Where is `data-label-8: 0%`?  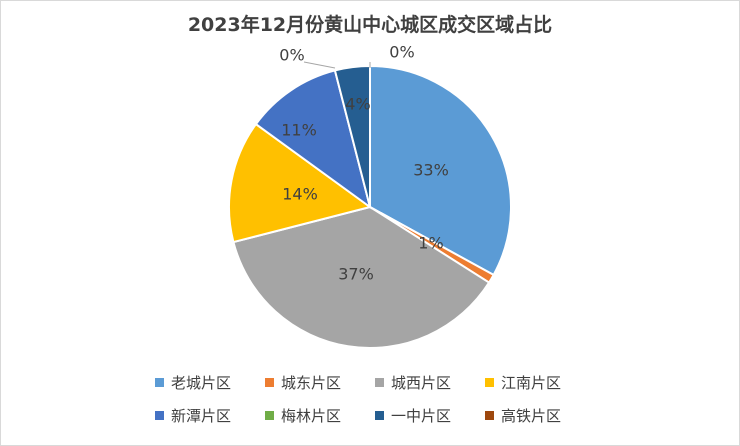
data-label-8: 0% is located at coordinates (401, 52).